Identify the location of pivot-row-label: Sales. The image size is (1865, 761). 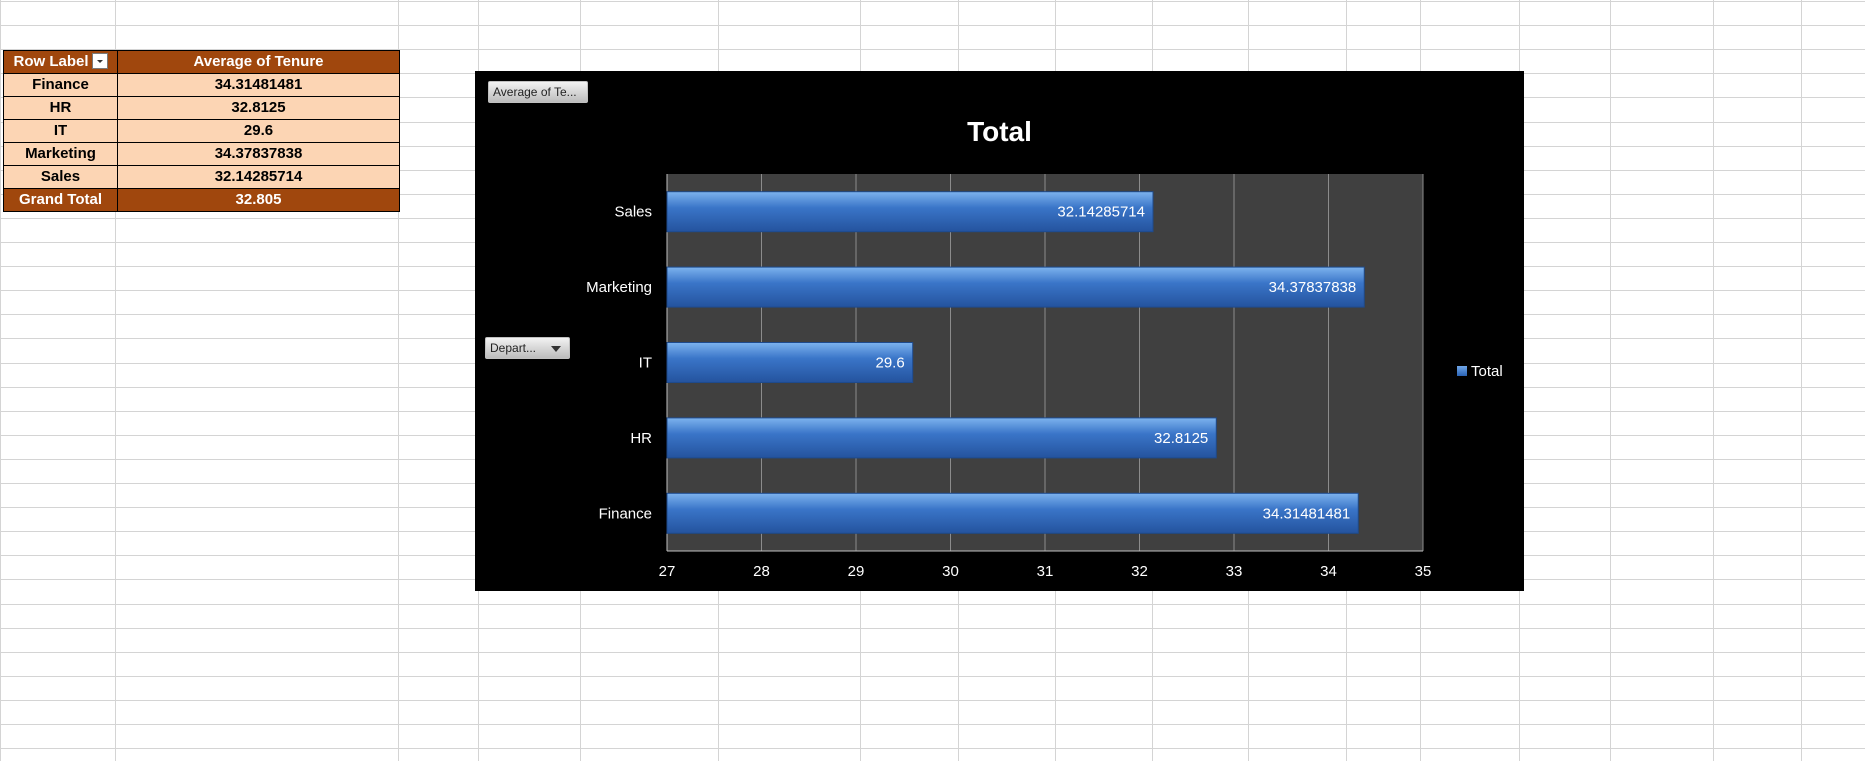
(60, 177).